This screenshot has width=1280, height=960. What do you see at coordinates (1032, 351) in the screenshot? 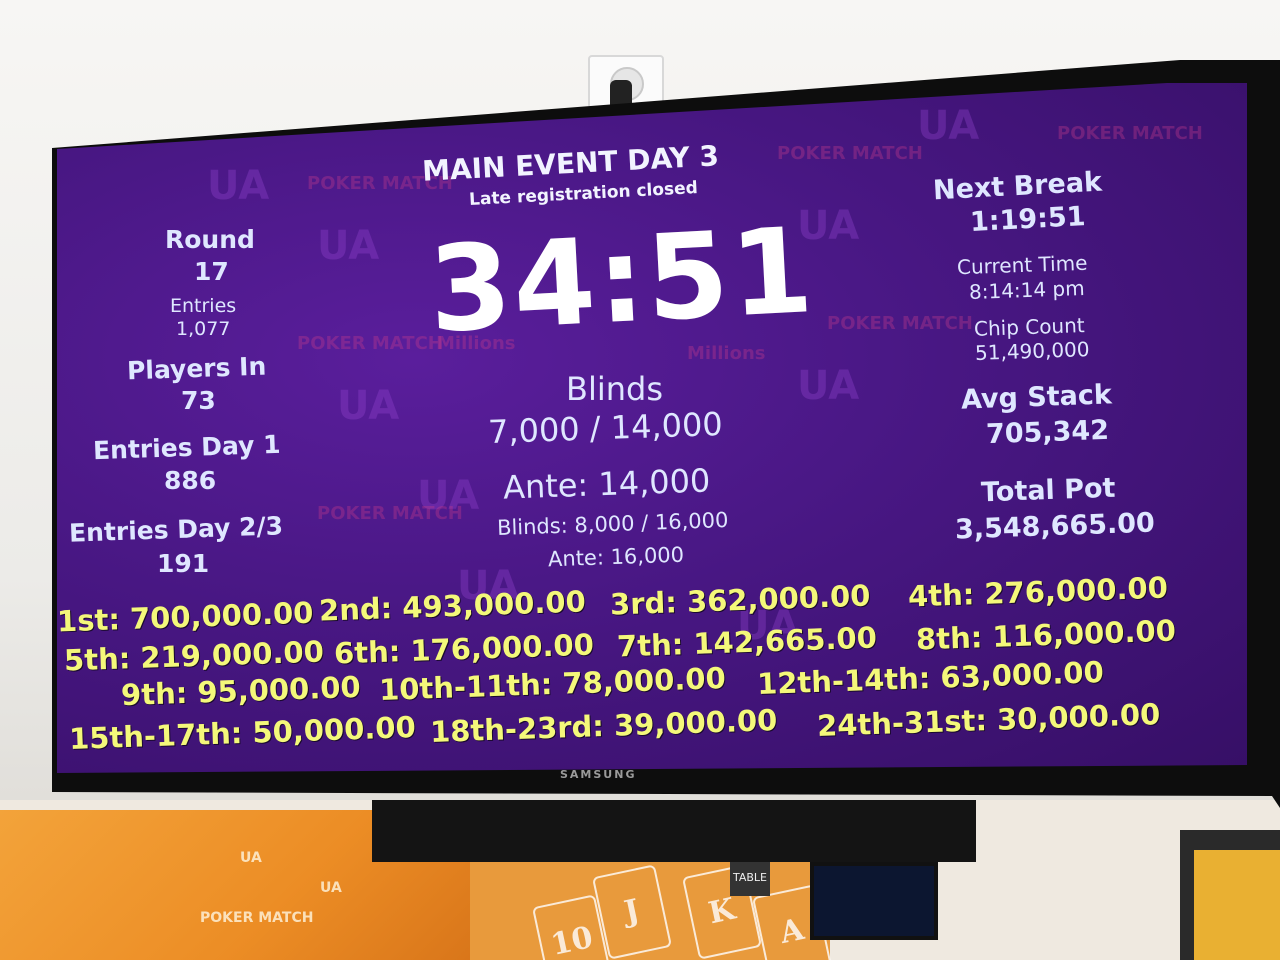
I see `chip-count-value: 51,490,000` at bounding box center [1032, 351].